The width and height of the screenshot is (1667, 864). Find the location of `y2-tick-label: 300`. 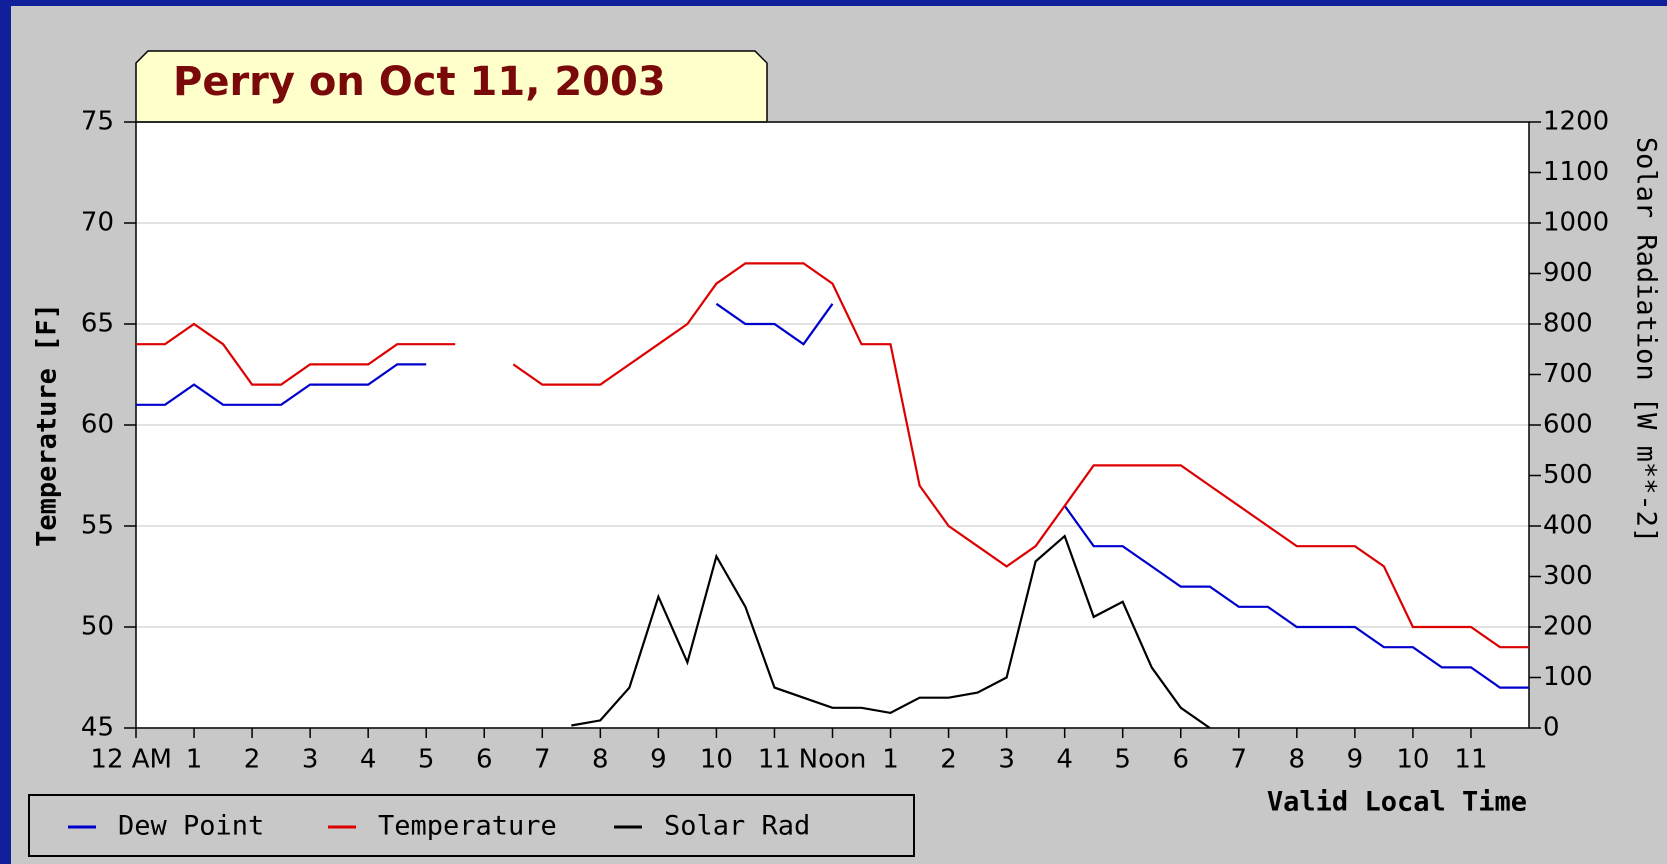

y2-tick-label: 300 is located at coordinates (1568, 576).